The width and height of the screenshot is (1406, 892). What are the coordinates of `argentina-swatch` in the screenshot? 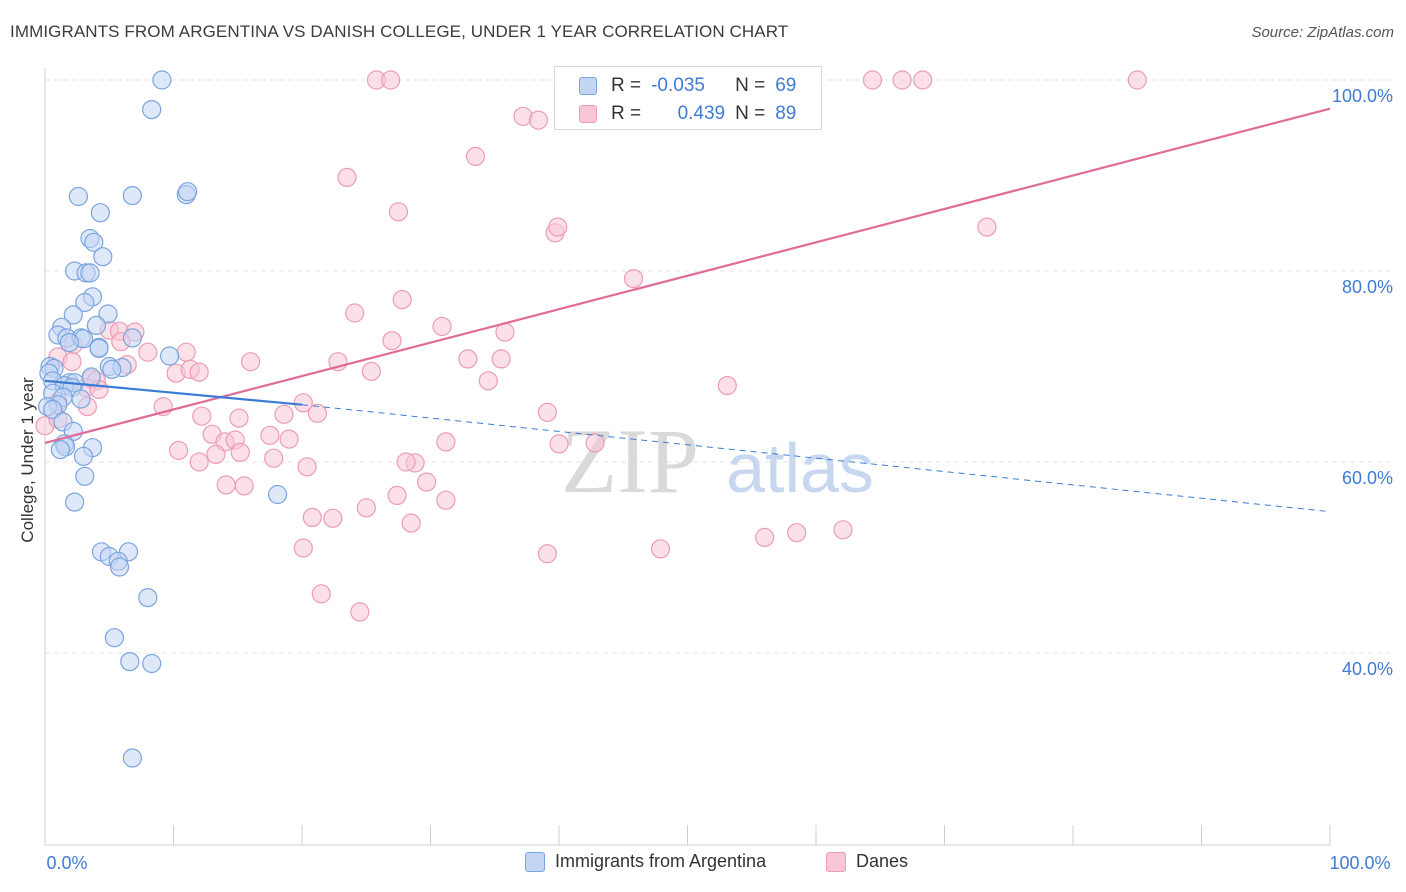 It's located at (588, 86).